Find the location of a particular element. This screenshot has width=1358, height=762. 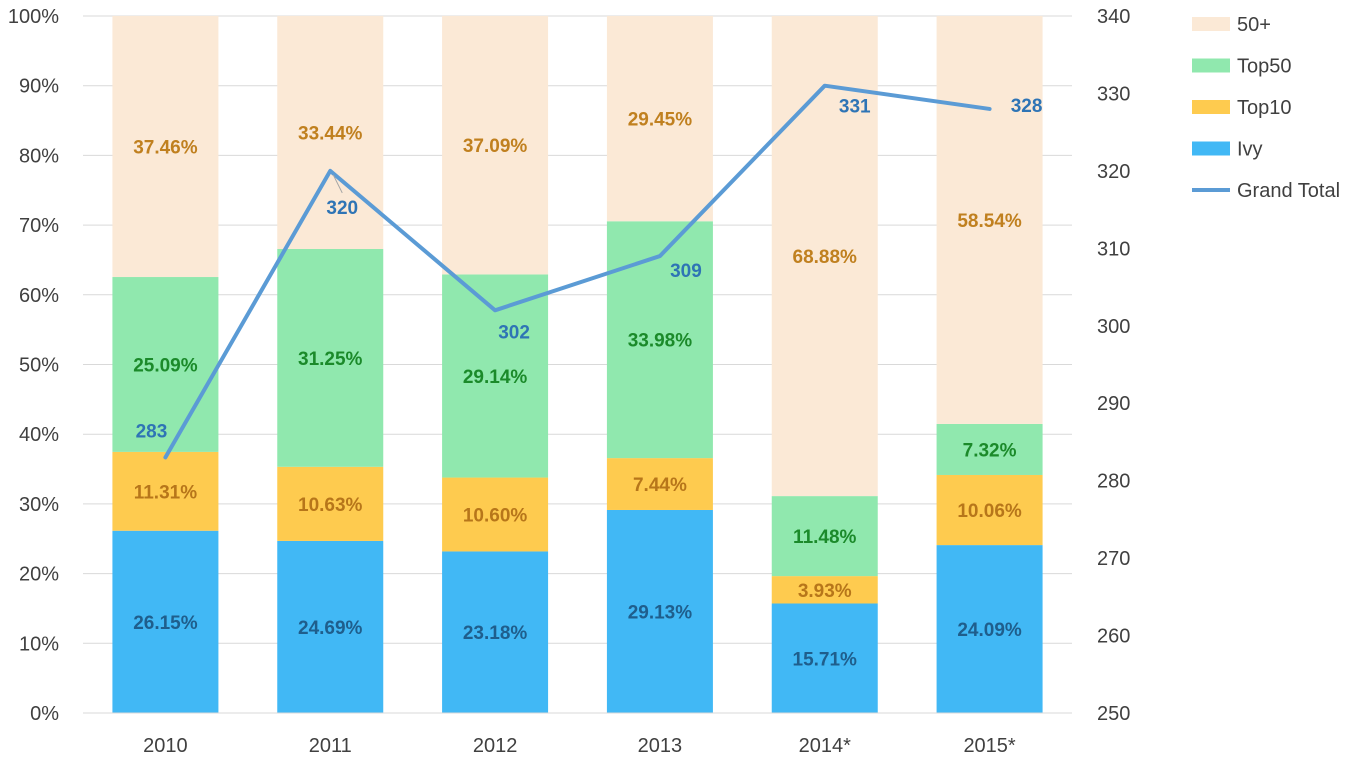

y-left-tick-label: 100% is located at coordinates (33, 17).